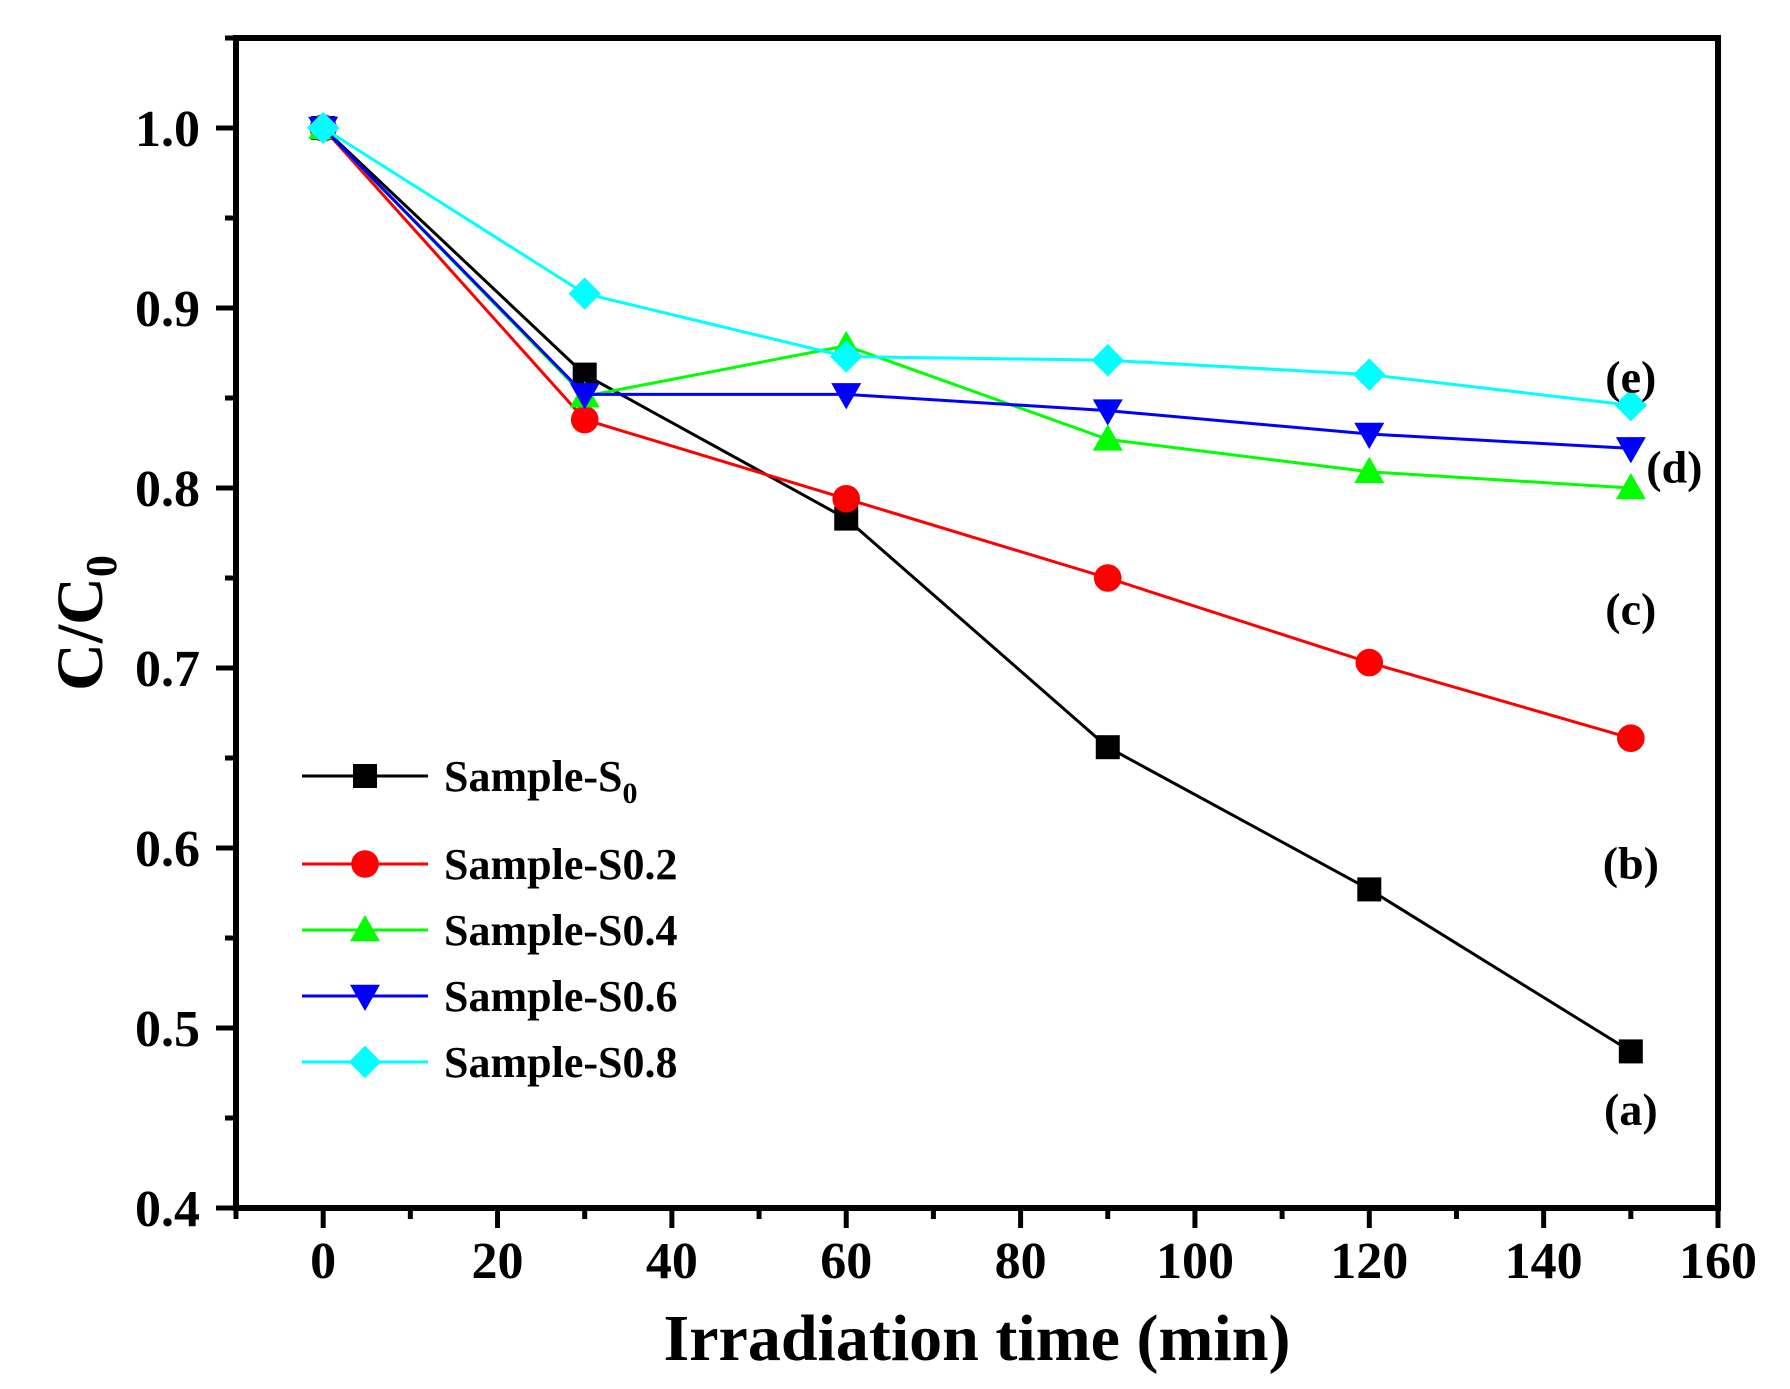  I want to click on legend-label-name: Sample-S0.4, so click(560, 930).